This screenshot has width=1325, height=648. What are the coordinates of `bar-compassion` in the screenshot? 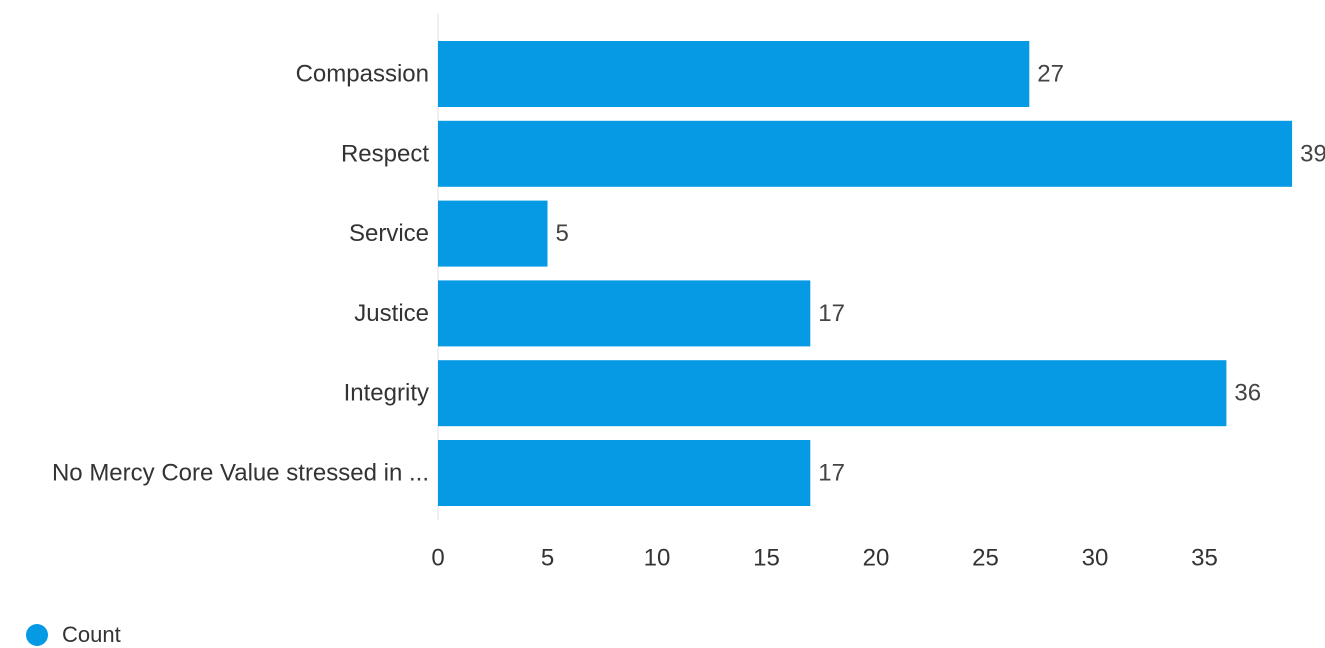 It's located at (733, 74).